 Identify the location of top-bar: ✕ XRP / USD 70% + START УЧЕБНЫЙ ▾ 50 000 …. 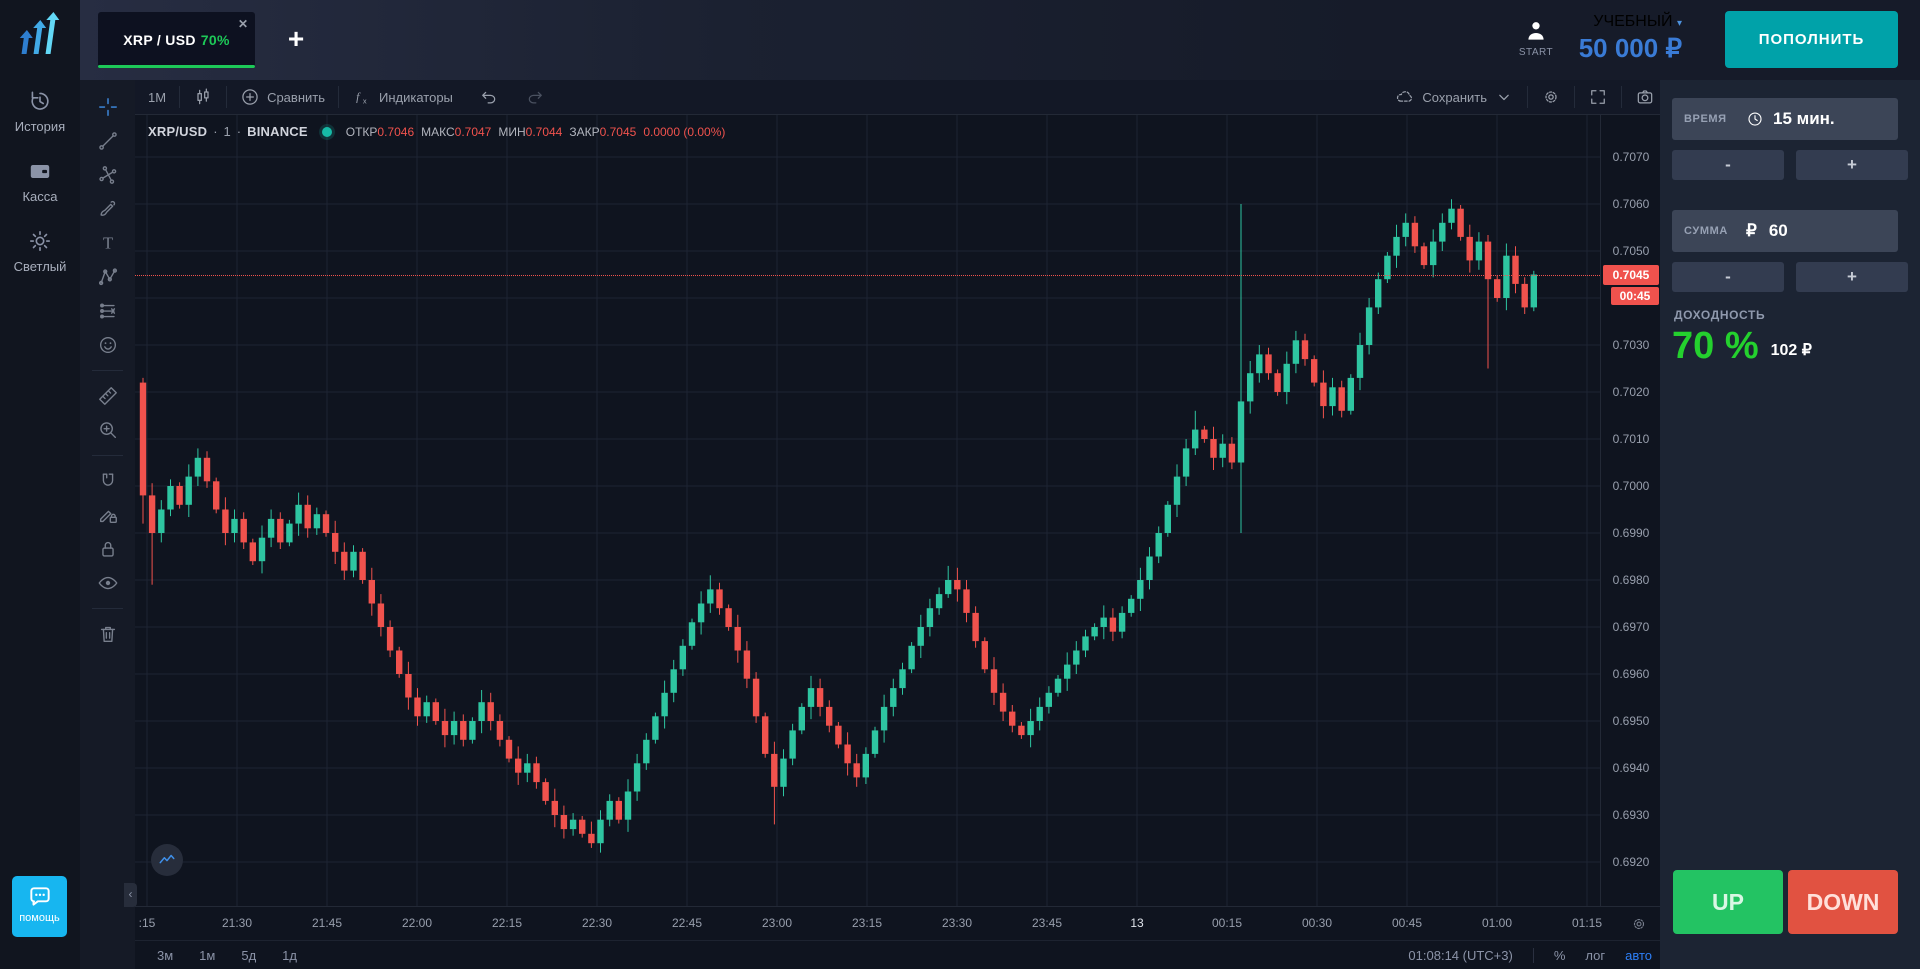
(1000, 40).